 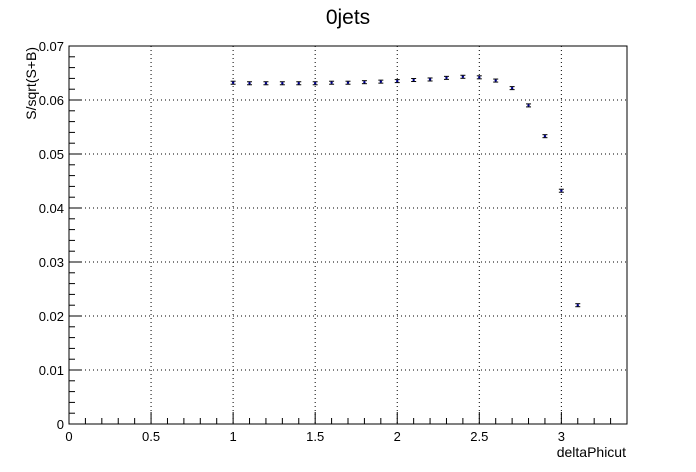 I want to click on y-tick-label: 0.03, so click(x=51, y=262).